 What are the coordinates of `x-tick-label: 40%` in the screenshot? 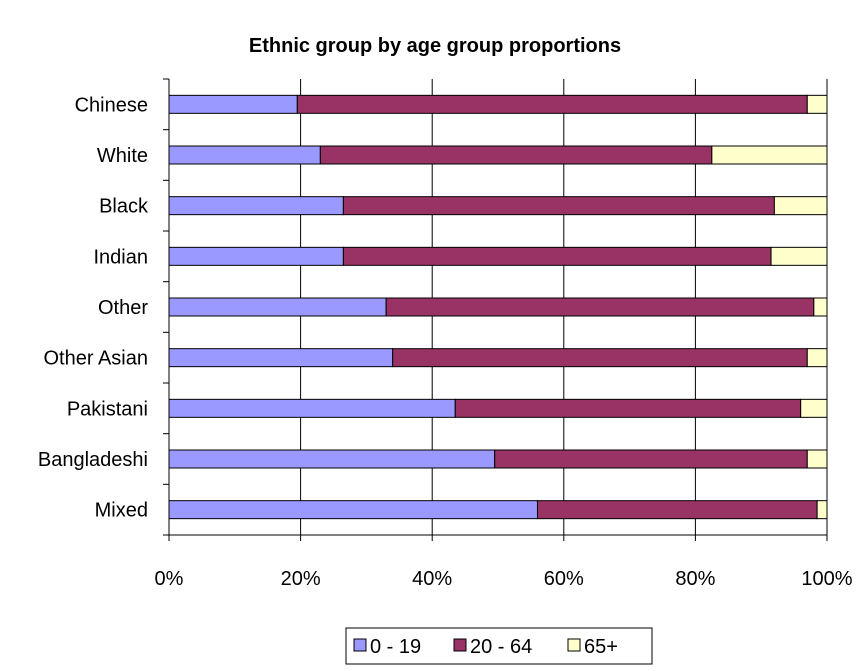 It's located at (432, 579).